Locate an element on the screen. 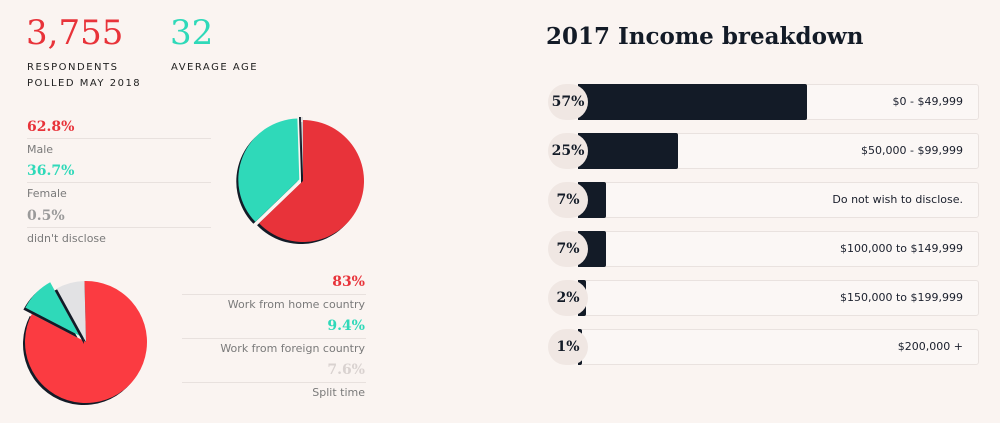 The width and height of the screenshot is (1000, 423). gender-slice-male is located at coordinates (312, 181).